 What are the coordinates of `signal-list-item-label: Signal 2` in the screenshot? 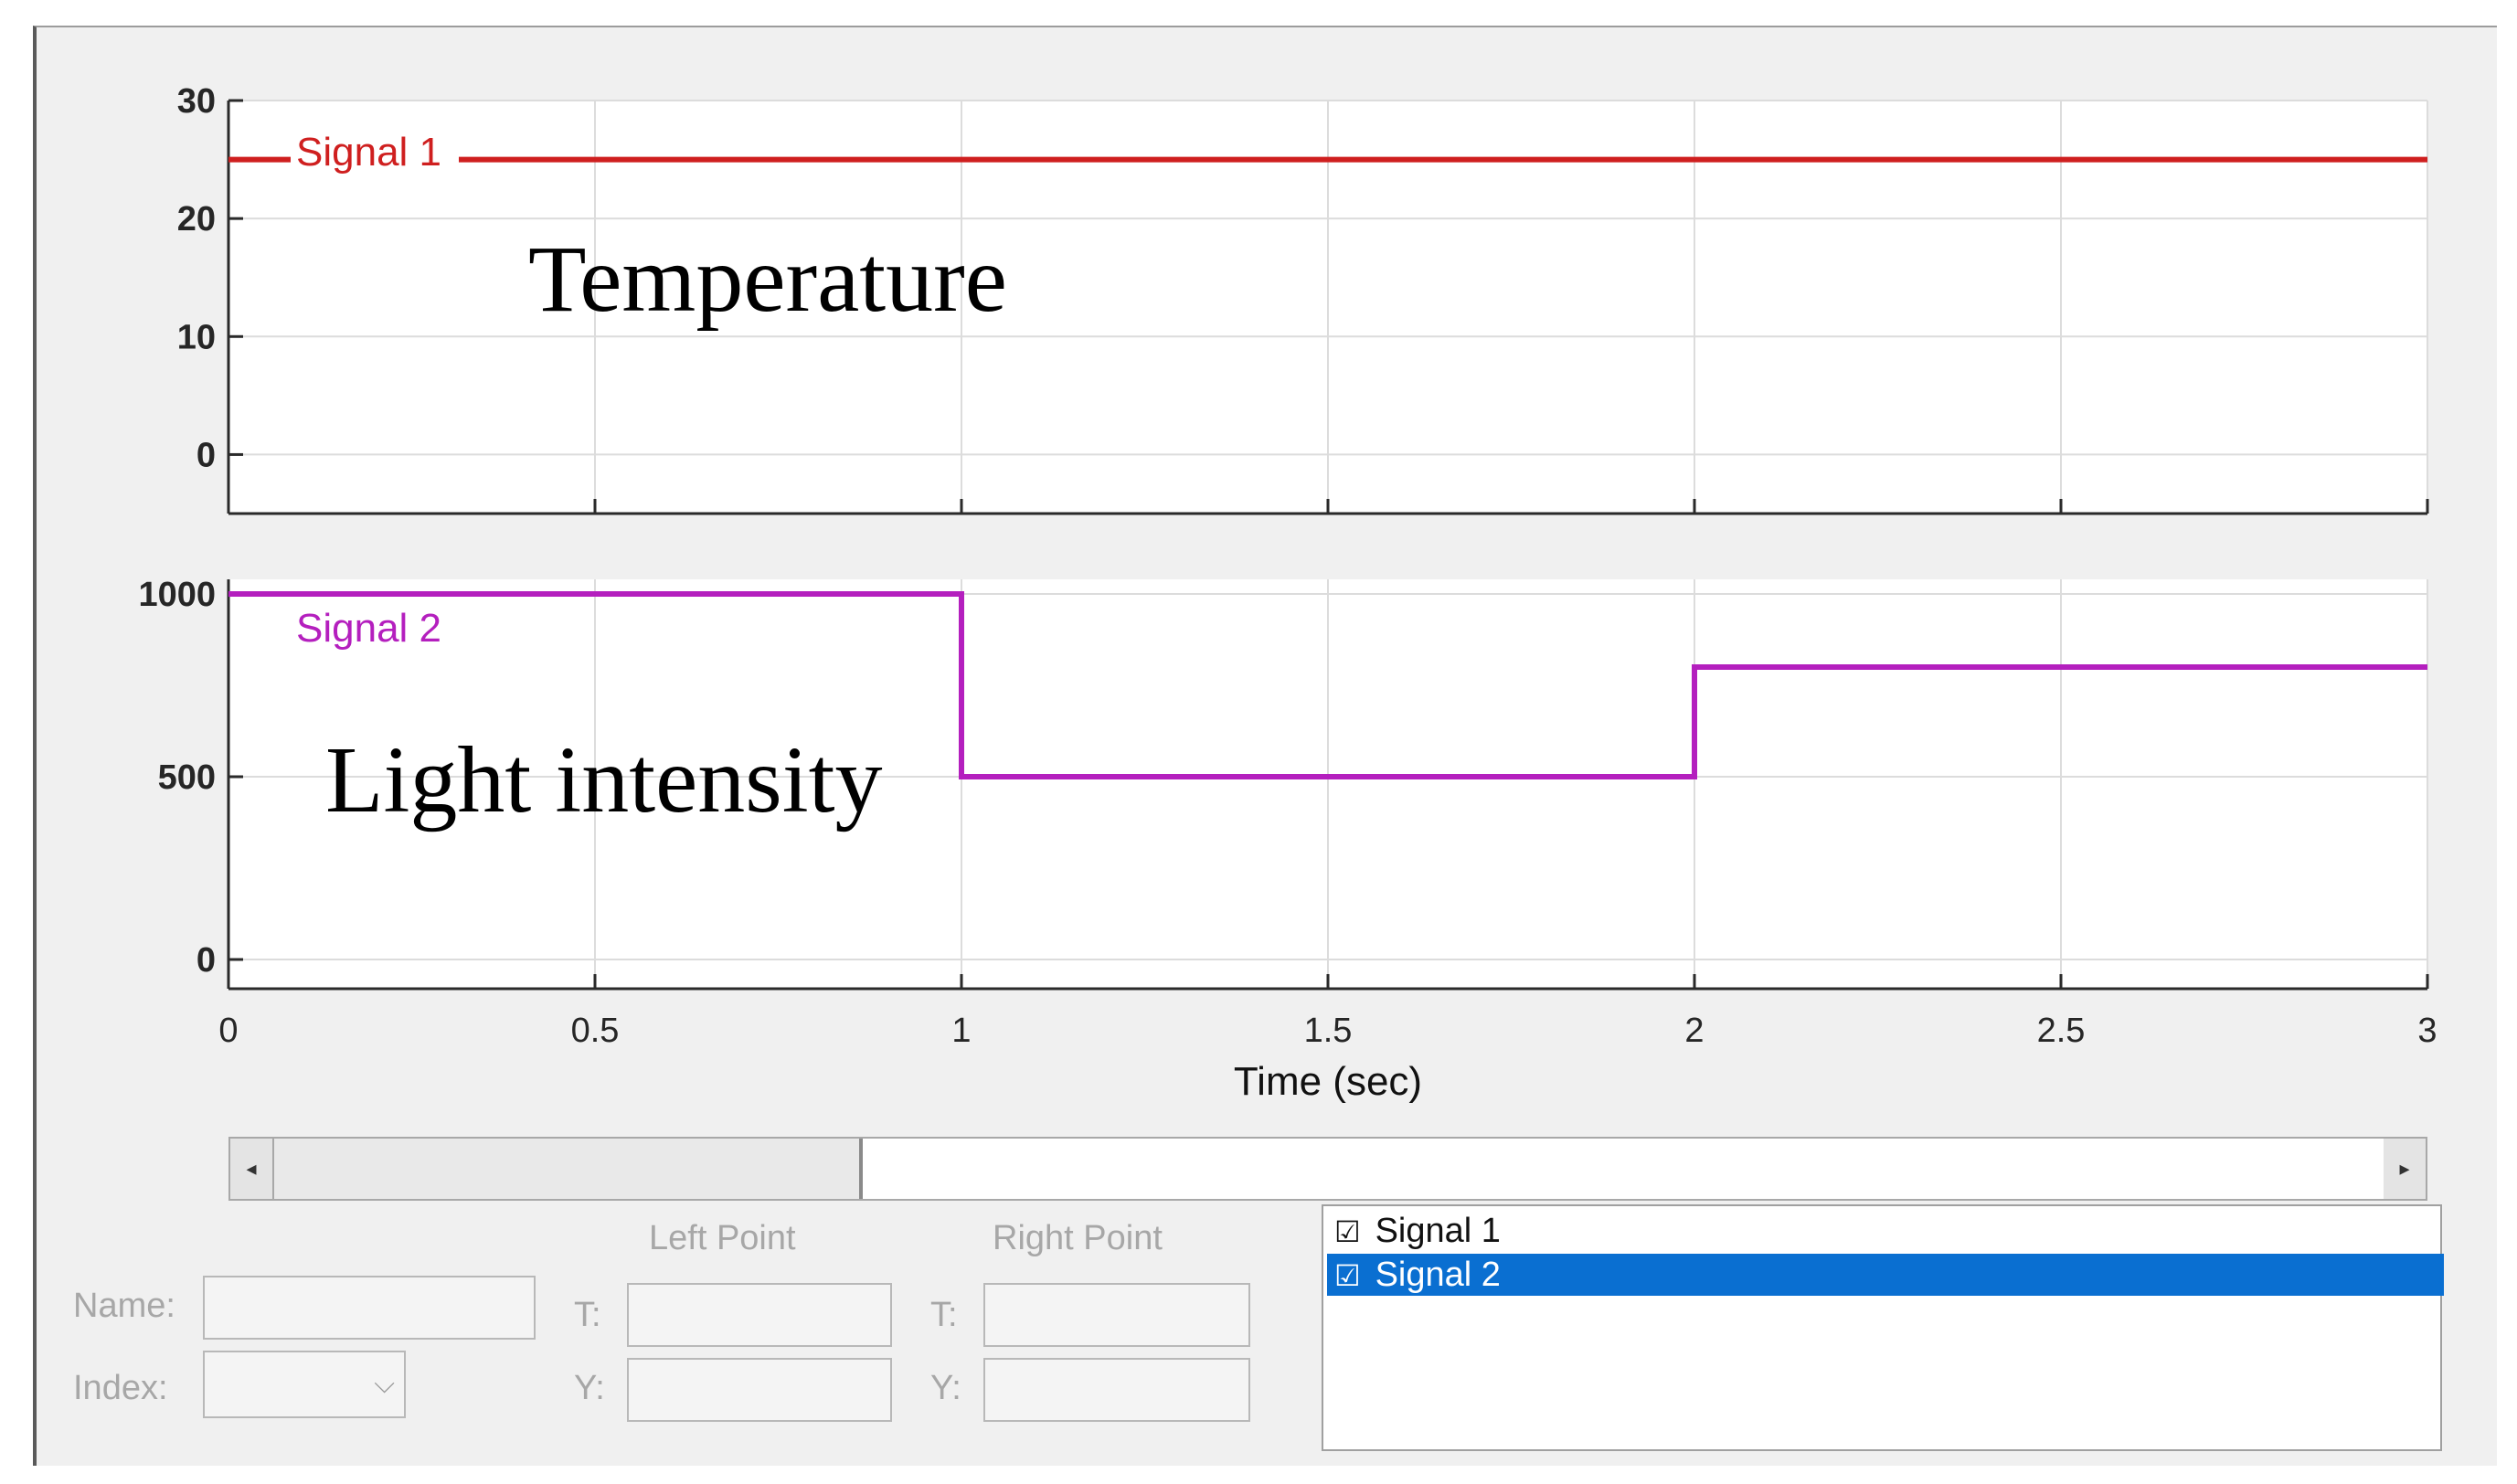 It's located at (1438, 1275).